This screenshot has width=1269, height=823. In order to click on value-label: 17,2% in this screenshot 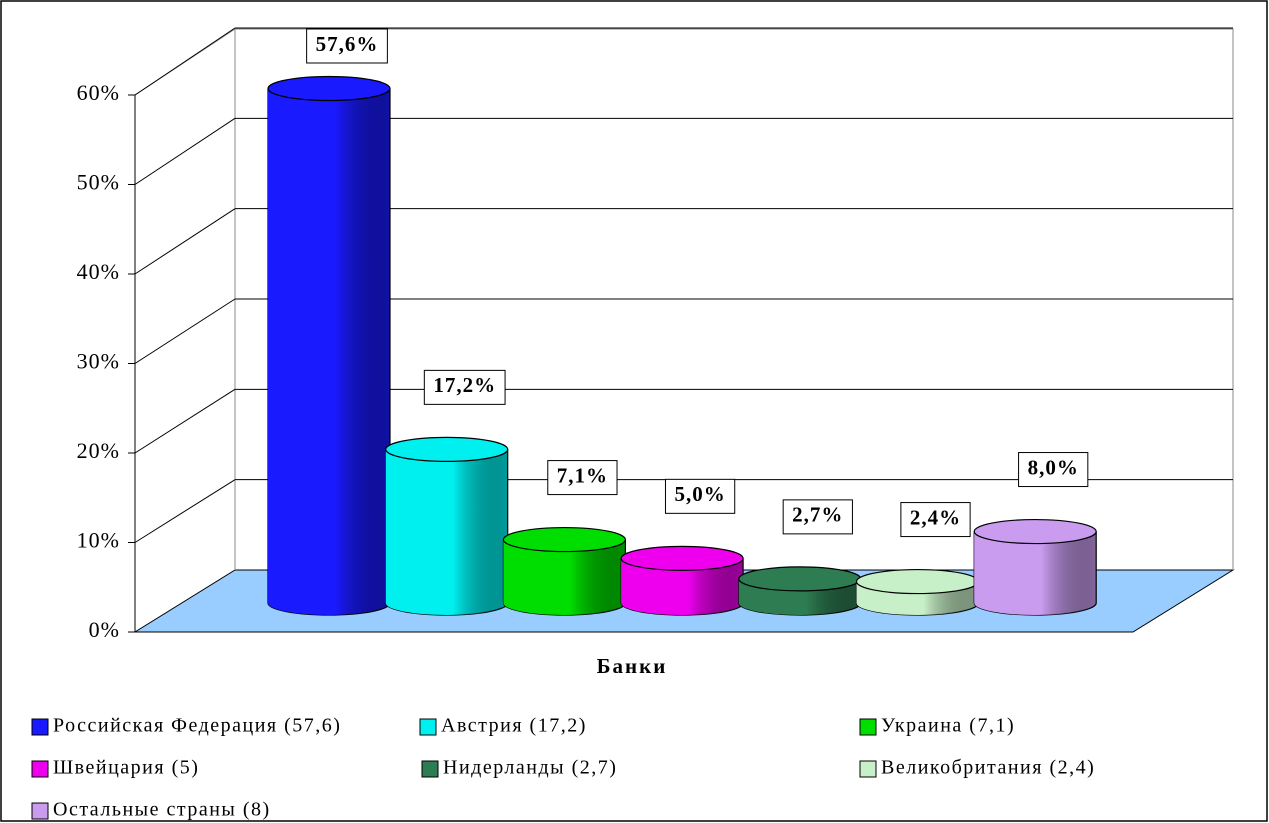, I will do `click(464, 385)`.